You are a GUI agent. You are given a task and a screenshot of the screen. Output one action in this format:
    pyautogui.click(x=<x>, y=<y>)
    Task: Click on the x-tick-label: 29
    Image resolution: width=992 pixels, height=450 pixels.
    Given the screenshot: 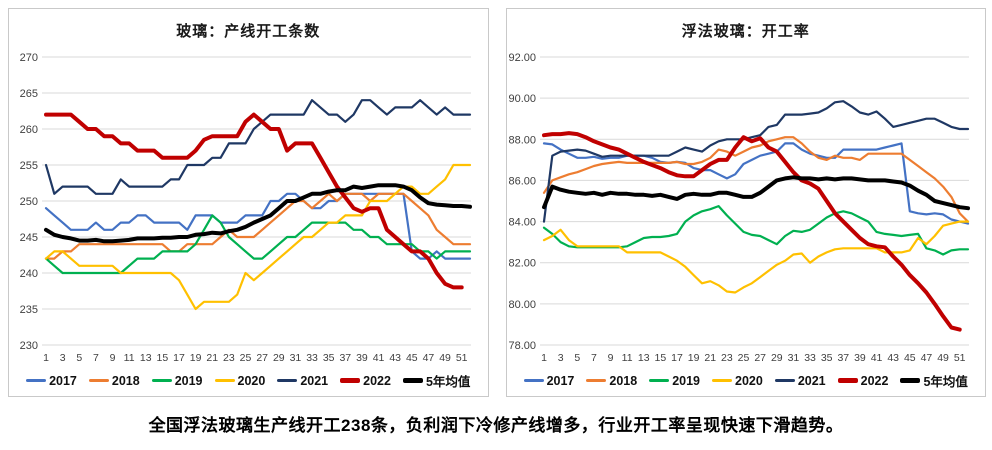 What is the action you would take?
    pyautogui.click(x=776, y=358)
    